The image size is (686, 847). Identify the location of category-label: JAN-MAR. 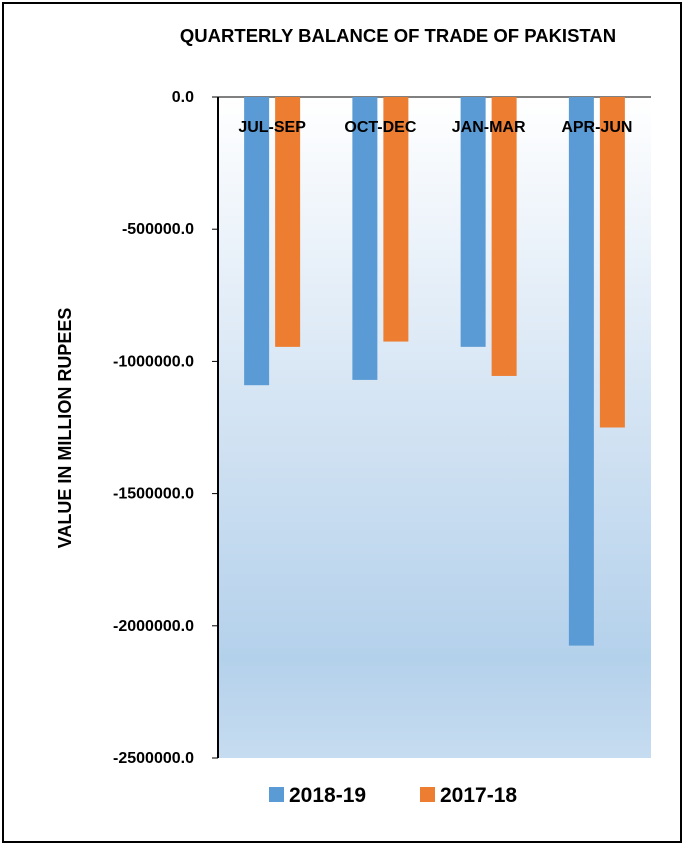
(489, 127).